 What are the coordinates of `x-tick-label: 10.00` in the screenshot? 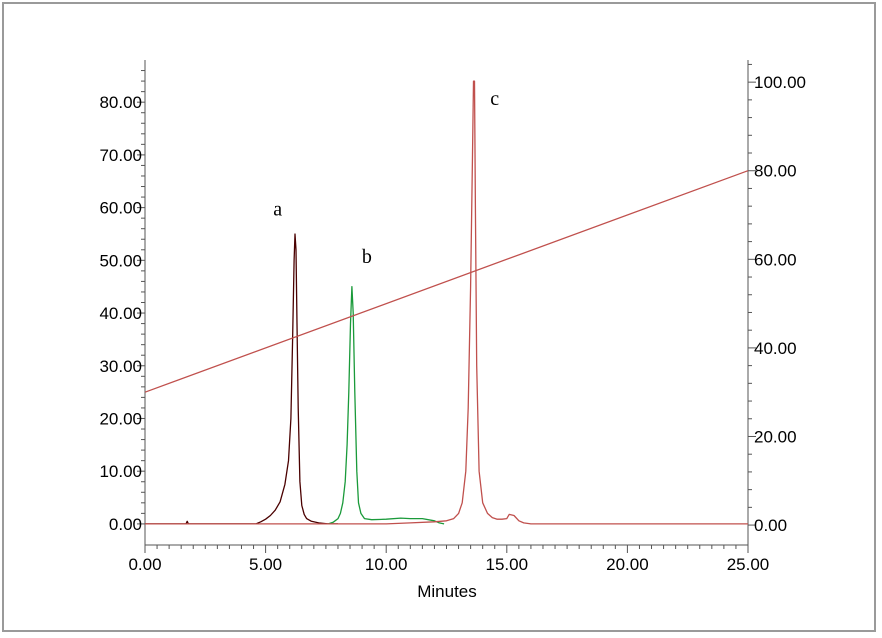 It's located at (386, 564).